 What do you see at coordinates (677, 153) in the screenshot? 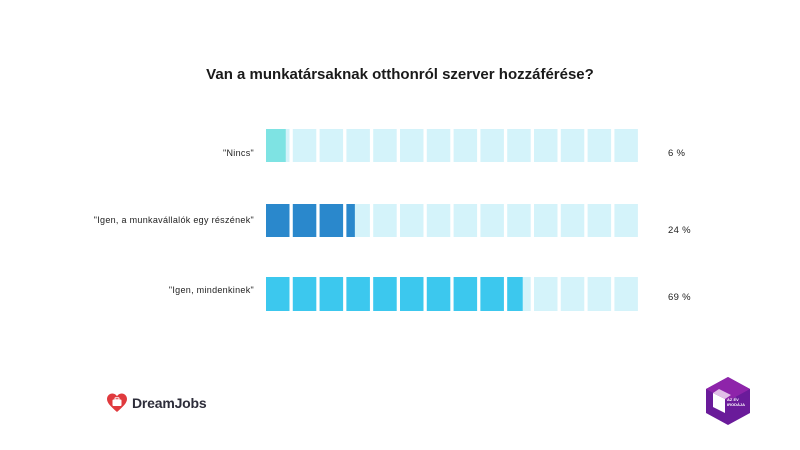
I see `value-label-nincs: 6 %` at bounding box center [677, 153].